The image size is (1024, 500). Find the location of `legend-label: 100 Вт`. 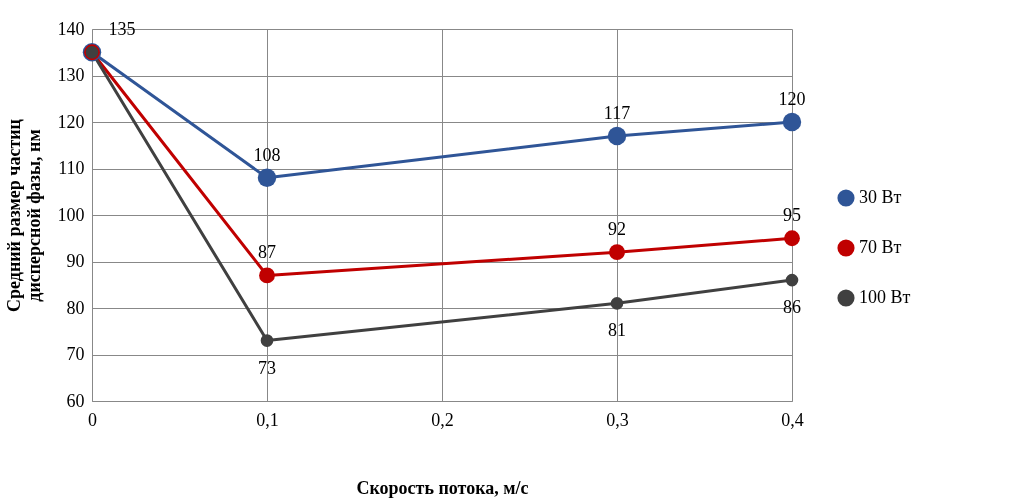

legend-label: 100 Вт is located at coordinates (885, 297).